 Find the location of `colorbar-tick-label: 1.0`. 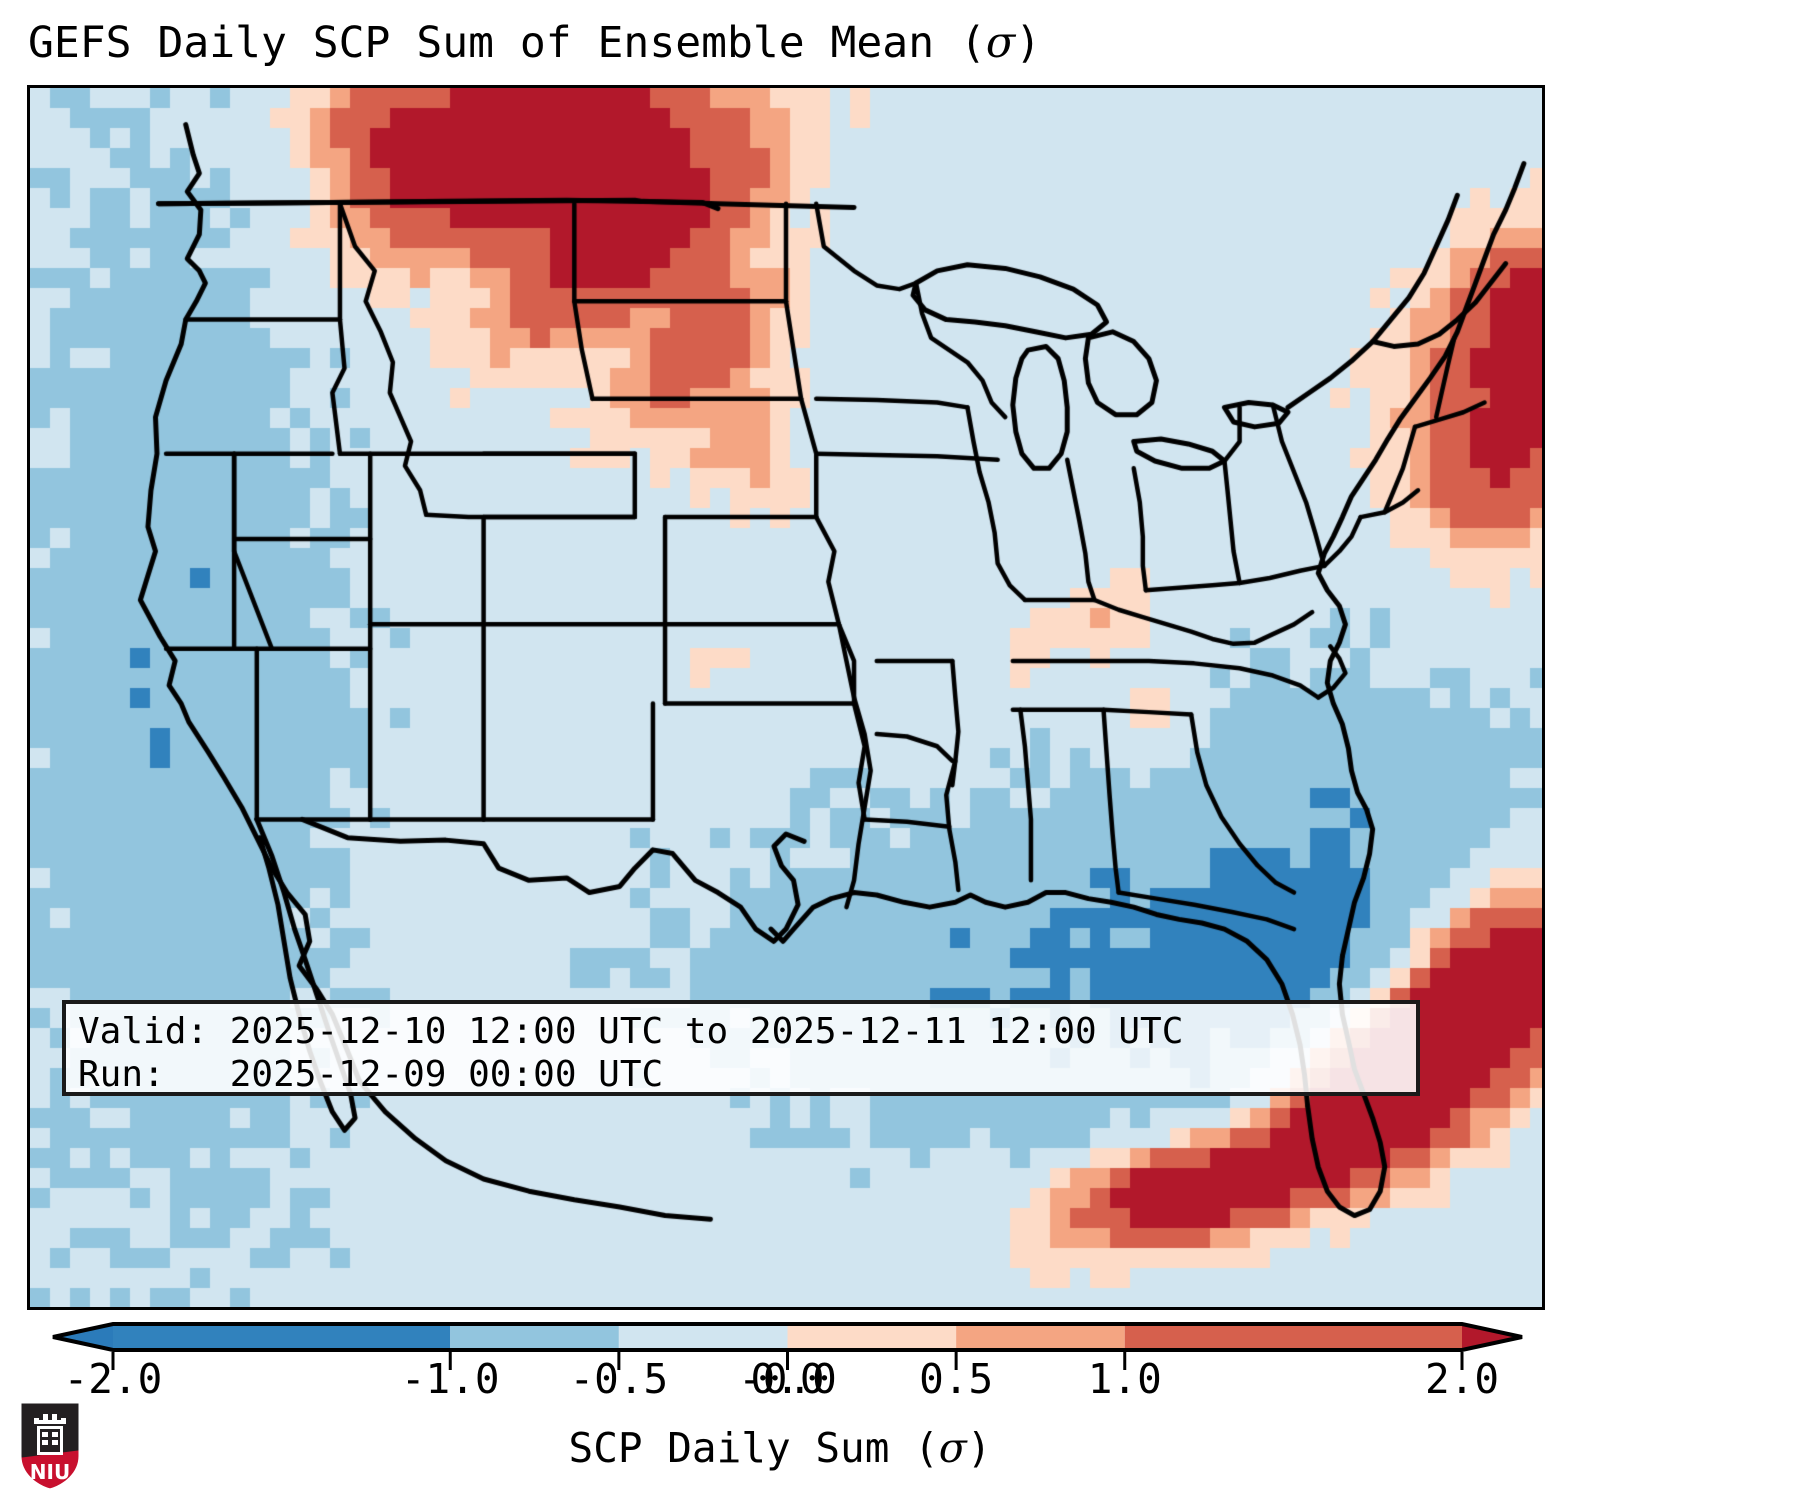

colorbar-tick-label: 1.0 is located at coordinates (1124, 1379).